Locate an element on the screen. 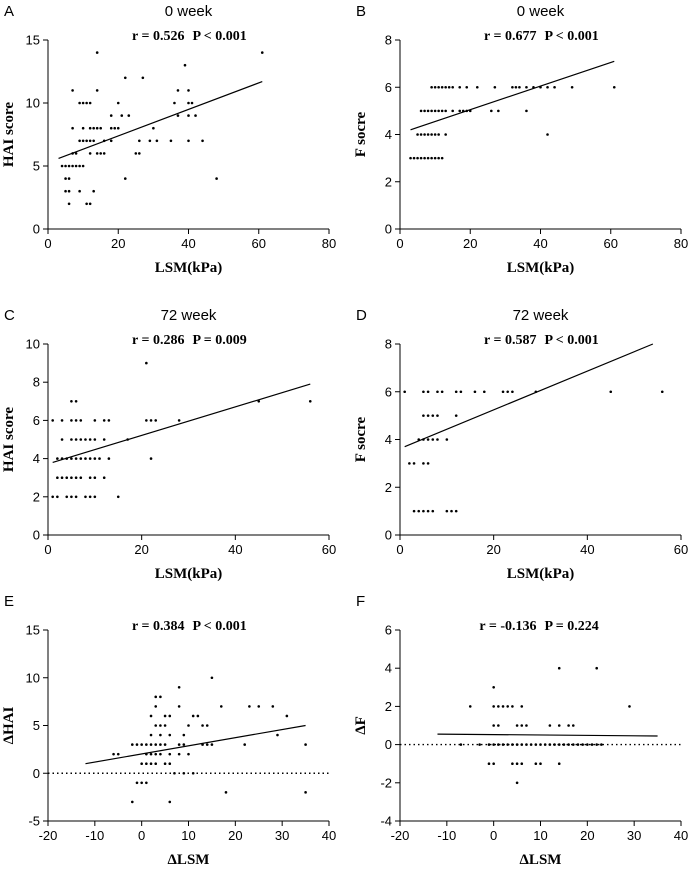  x-tick-label: 60 is located at coordinates (259, 243).